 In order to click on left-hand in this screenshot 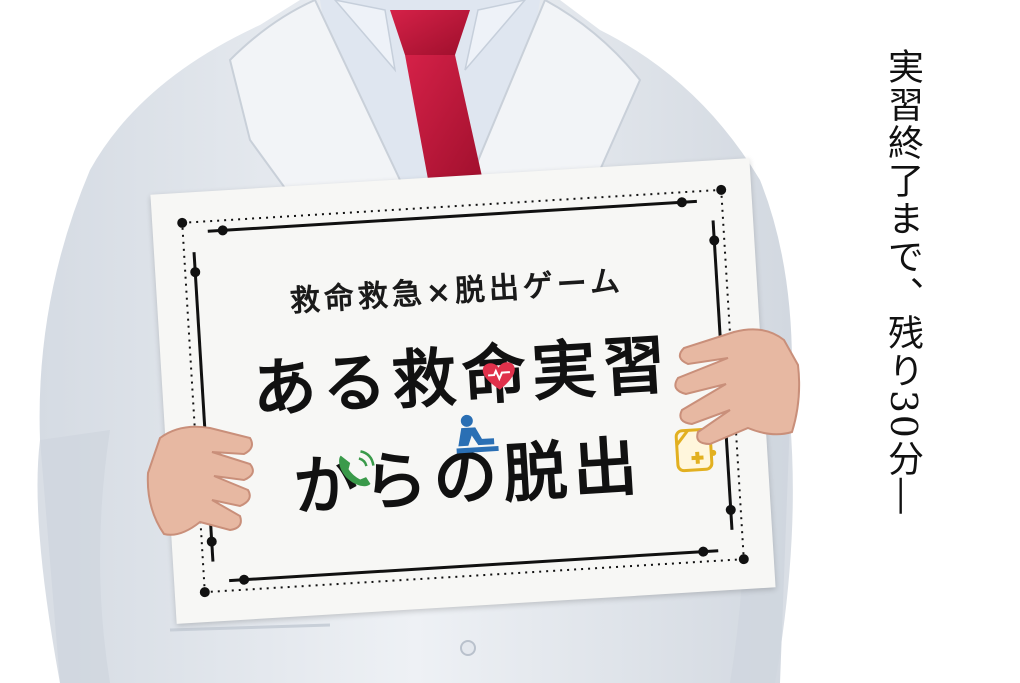, I will do `click(200, 480)`.